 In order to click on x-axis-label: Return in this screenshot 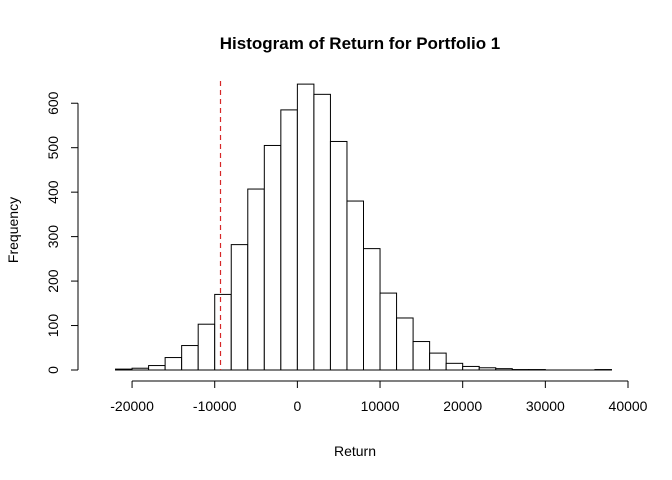, I will do `click(355, 451)`.